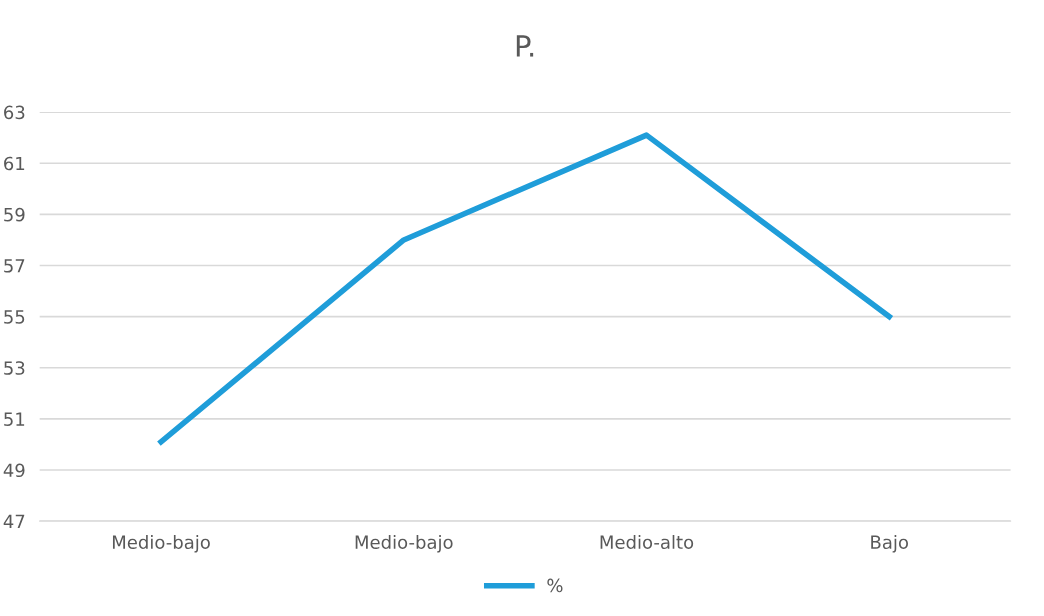 The height and width of the screenshot is (616, 1044). I want to click on x-tick-label: Medio-alto, so click(647, 542).